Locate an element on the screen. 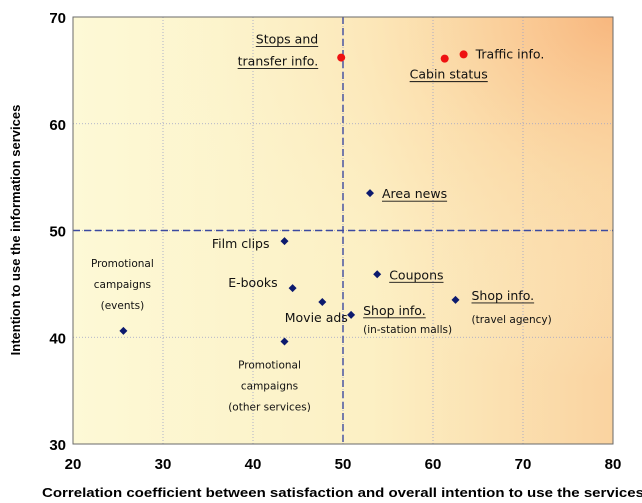  x-tick-label: 70 is located at coordinates (523, 464).